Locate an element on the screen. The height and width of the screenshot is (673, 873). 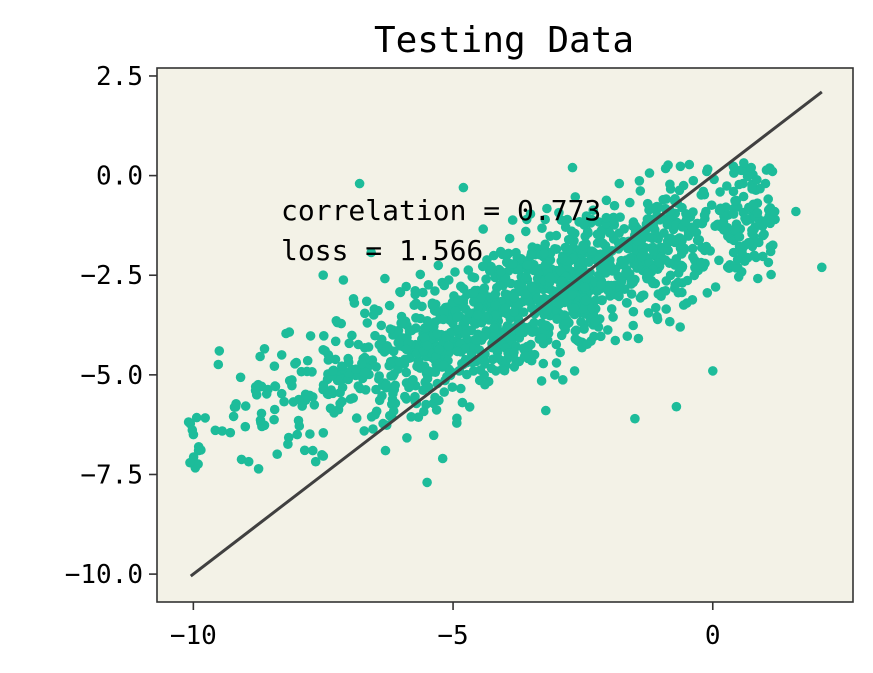
correlation-annotation: correlation = 0.773 is located at coordinates (441, 210).